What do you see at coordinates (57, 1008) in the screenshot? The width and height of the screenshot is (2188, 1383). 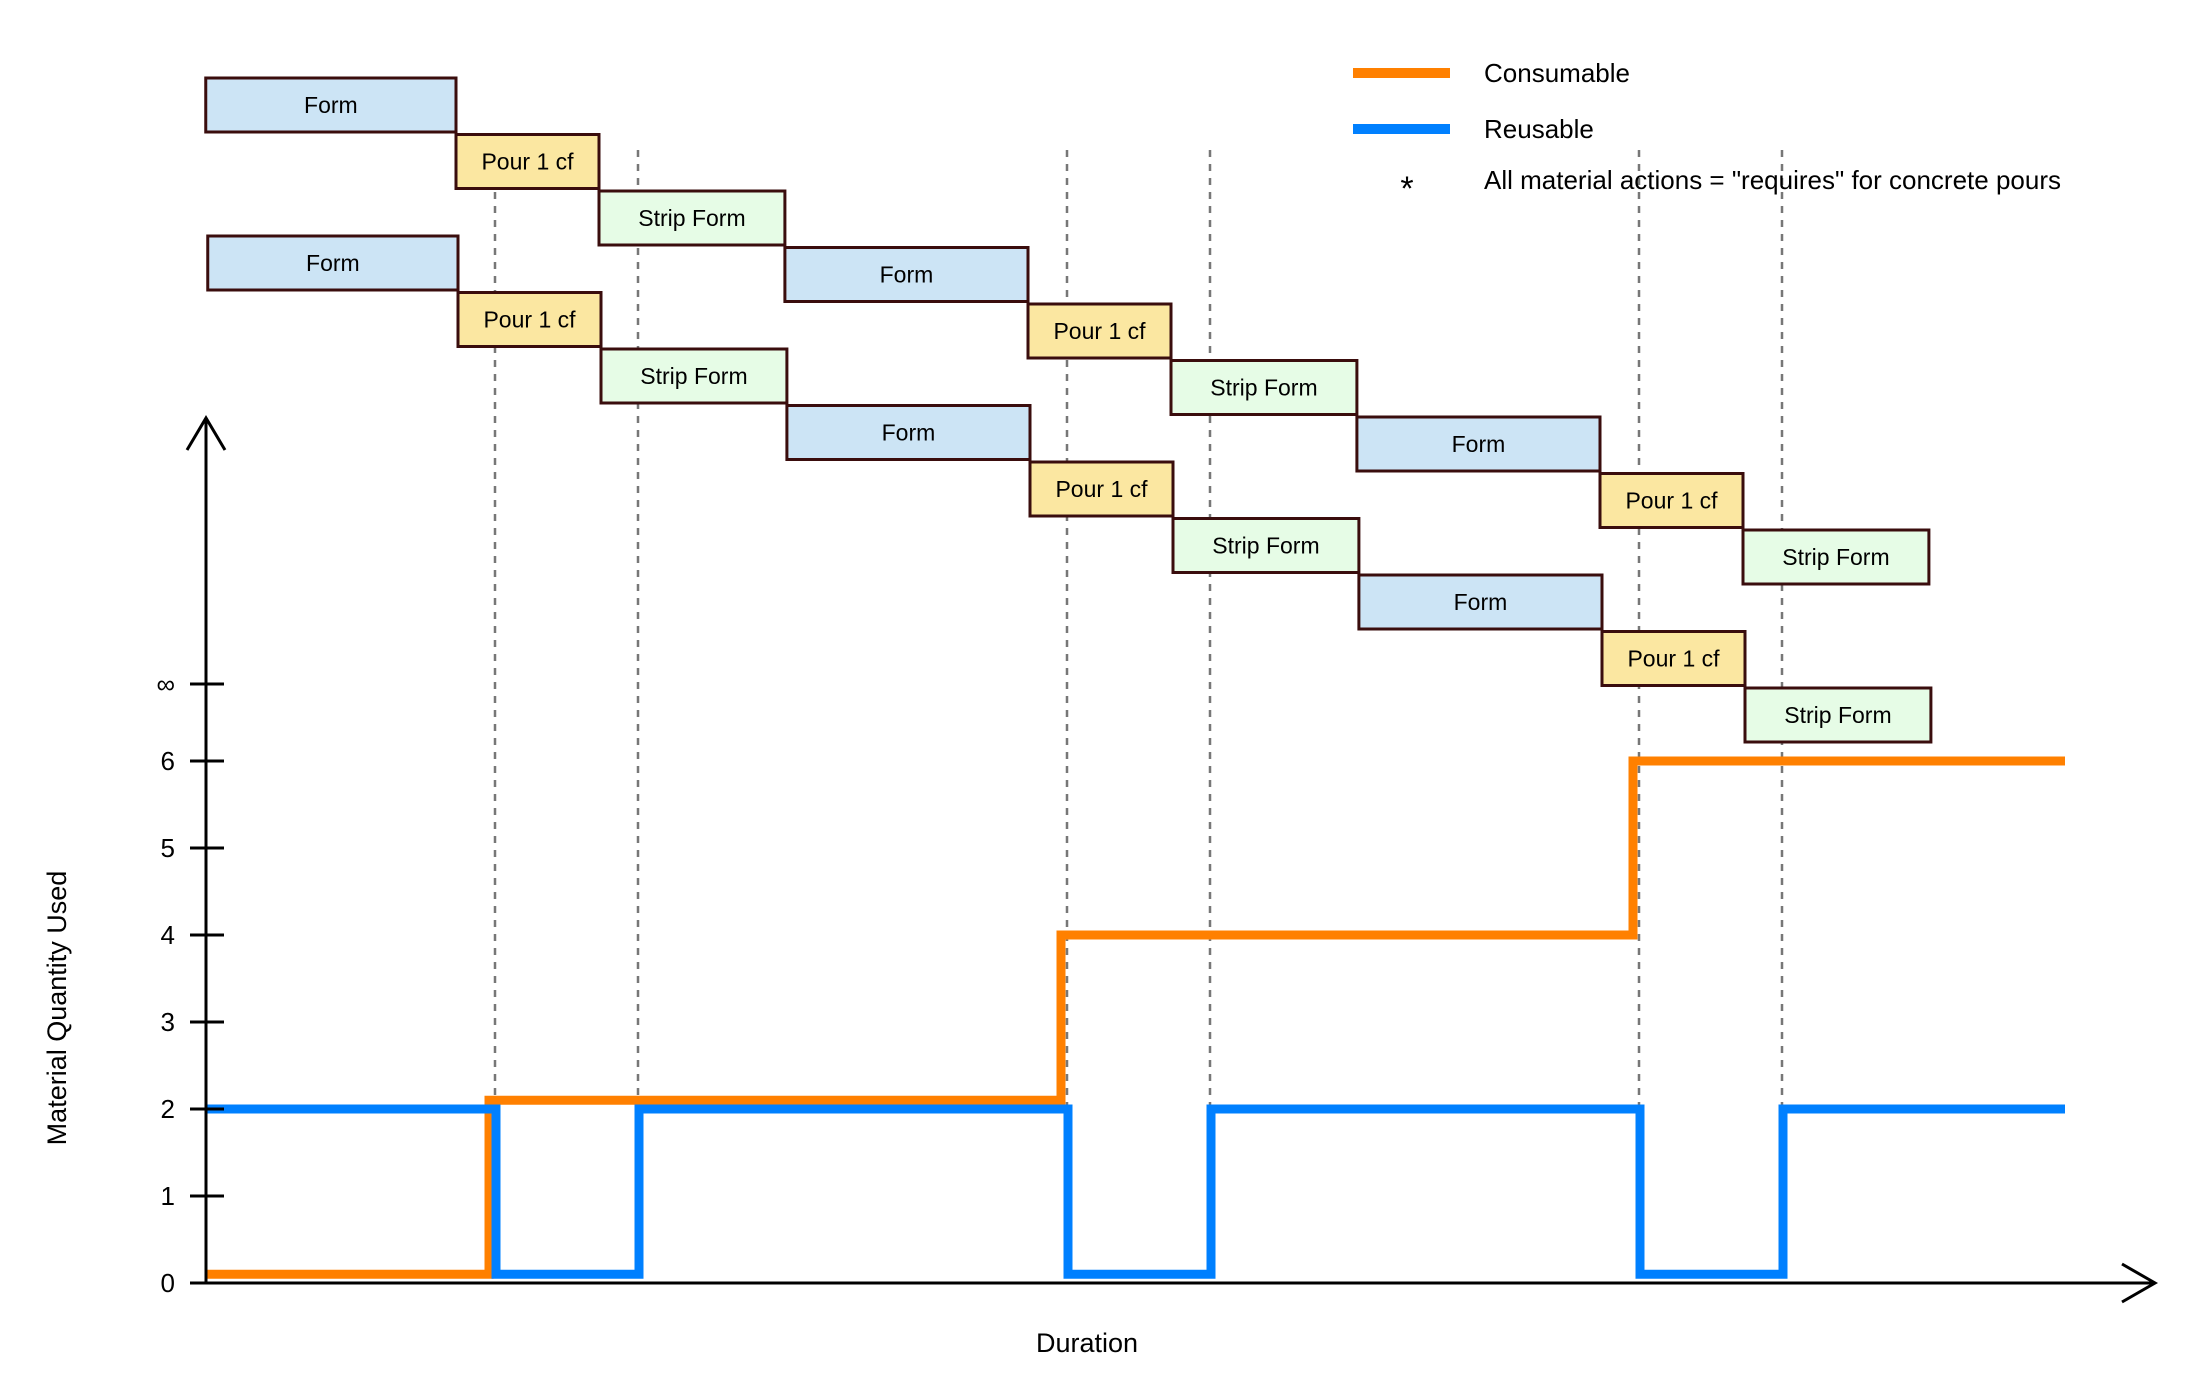 I see `y-axis-title: Material Quantity Used` at bounding box center [57, 1008].